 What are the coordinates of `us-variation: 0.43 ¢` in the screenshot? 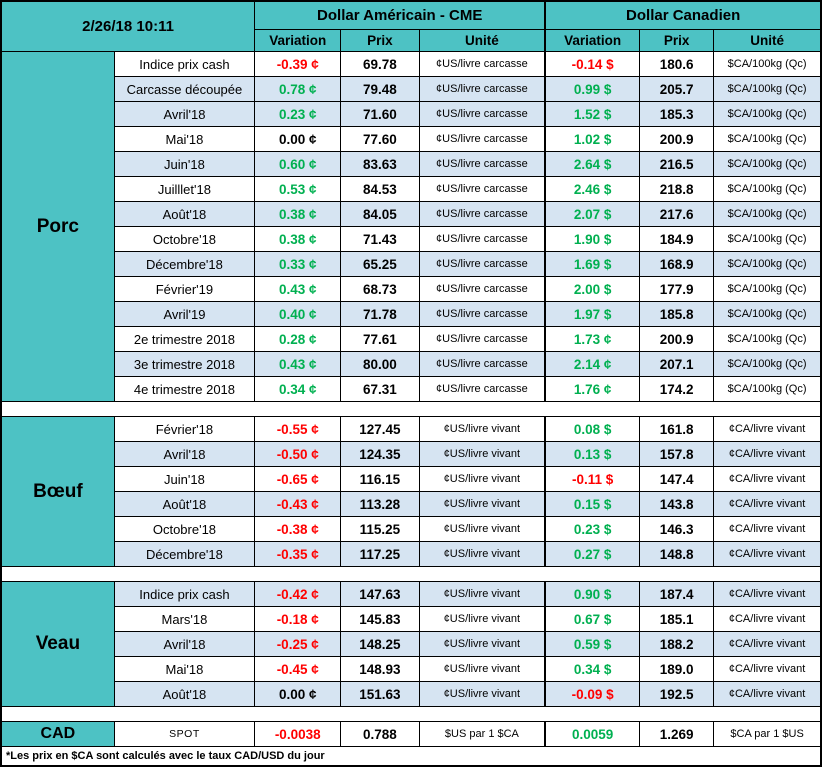 It's located at (298, 364).